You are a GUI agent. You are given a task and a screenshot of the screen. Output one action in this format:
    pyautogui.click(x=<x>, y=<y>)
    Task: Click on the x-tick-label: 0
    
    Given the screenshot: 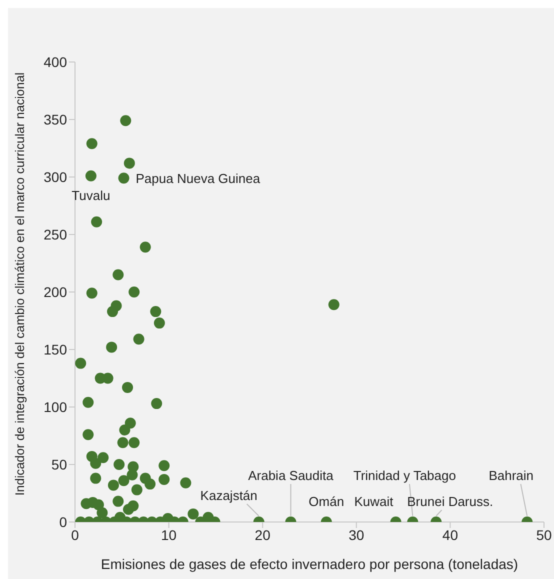 What is the action you would take?
    pyautogui.click(x=75, y=534)
    